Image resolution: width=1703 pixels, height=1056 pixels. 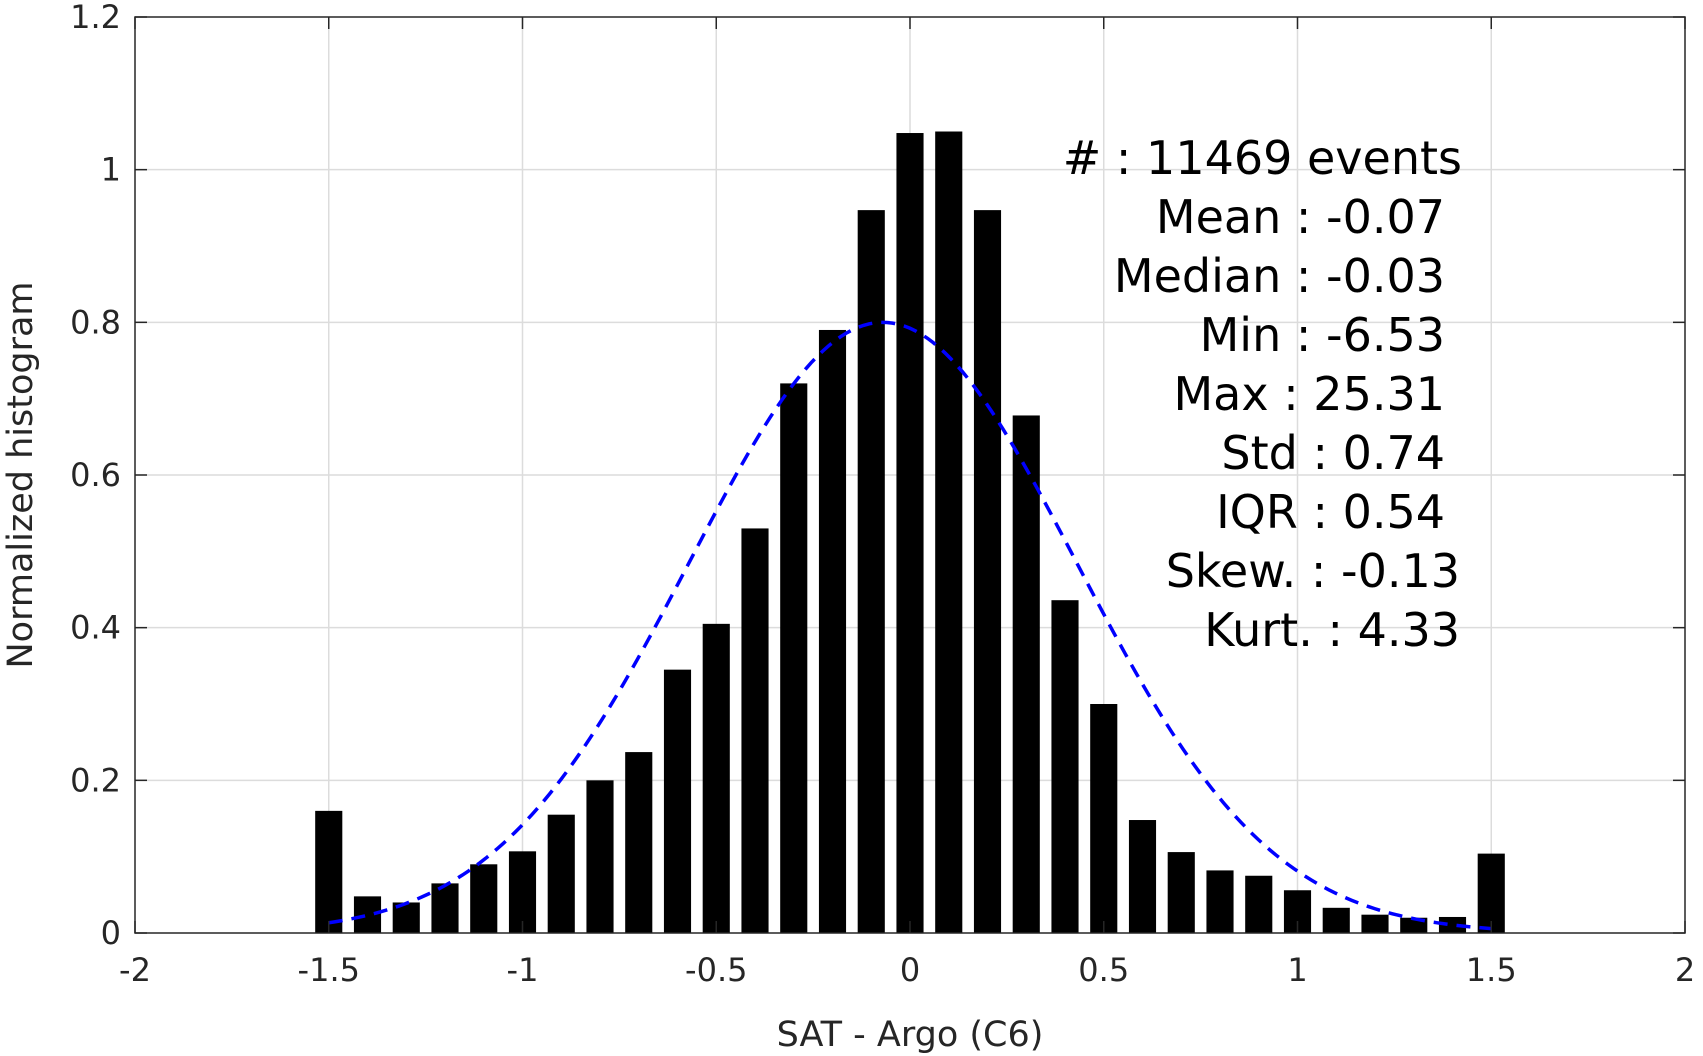 What do you see at coordinates (1103, 970) in the screenshot?
I see `x-tick-label: 0.5` at bounding box center [1103, 970].